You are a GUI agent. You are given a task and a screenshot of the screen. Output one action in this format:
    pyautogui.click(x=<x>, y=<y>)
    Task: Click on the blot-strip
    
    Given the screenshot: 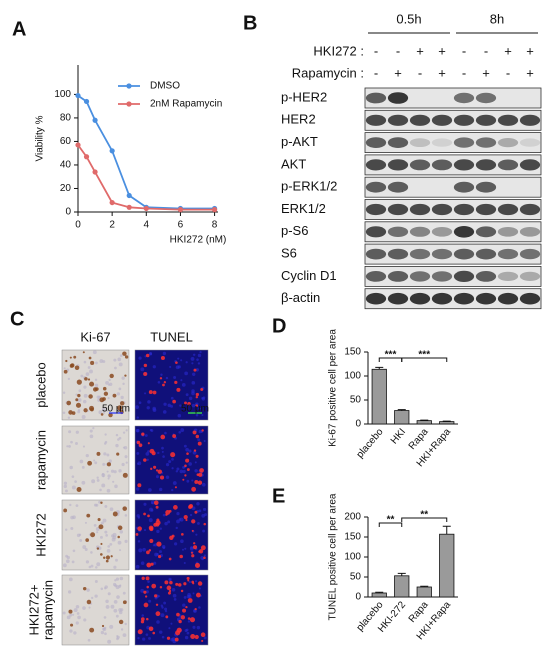 What is the action you would take?
    pyautogui.click(x=453, y=143)
    